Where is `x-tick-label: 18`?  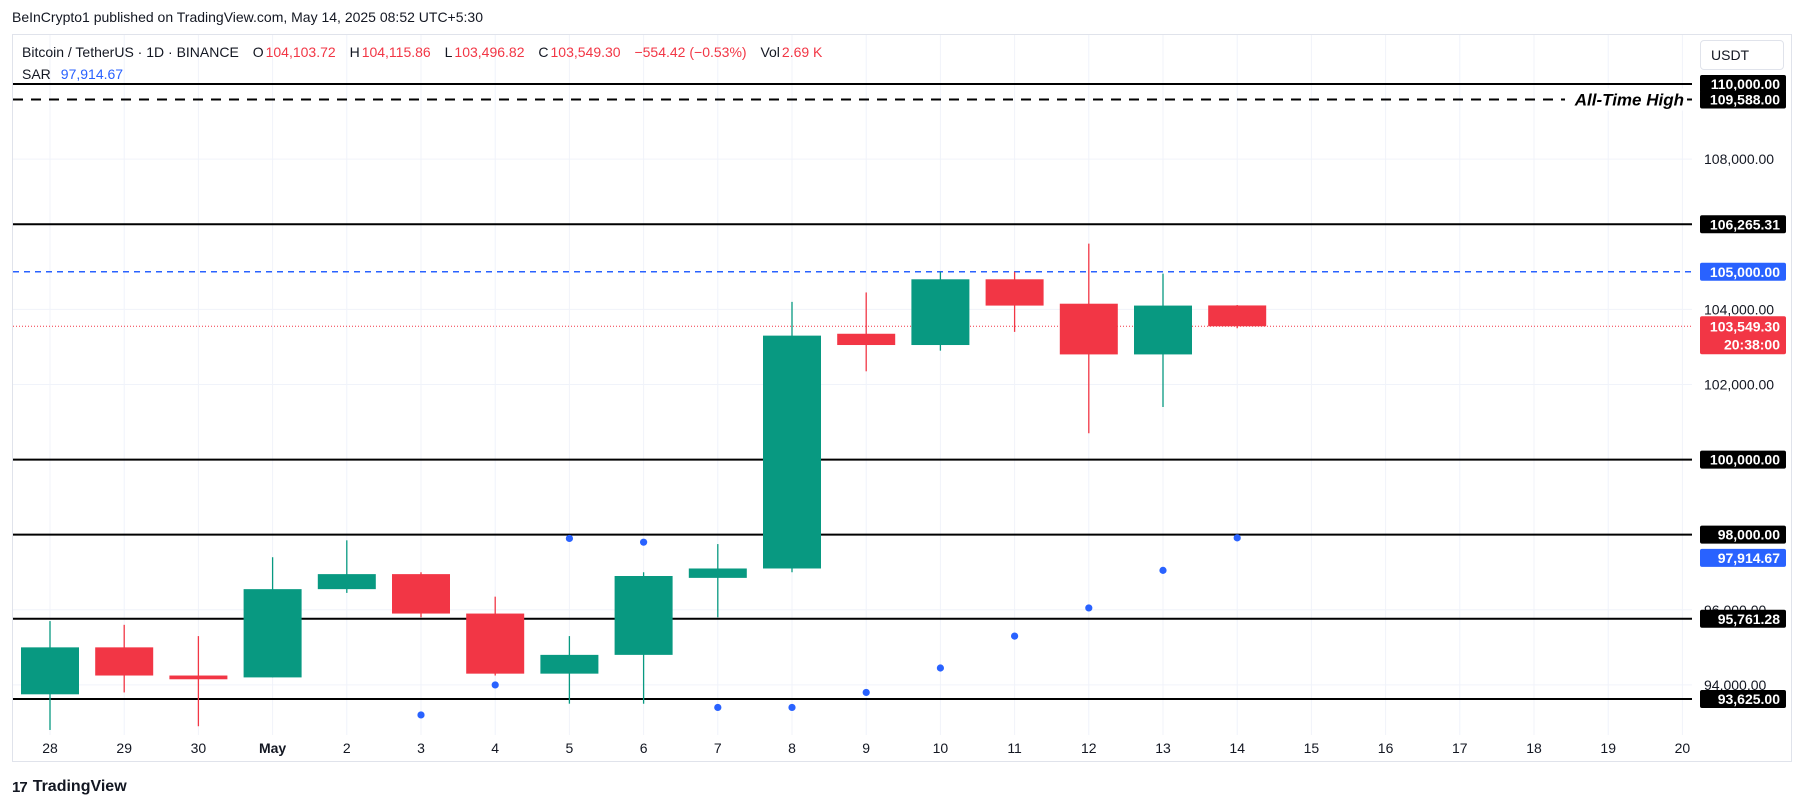 x-tick-label: 18 is located at coordinates (1534, 748).